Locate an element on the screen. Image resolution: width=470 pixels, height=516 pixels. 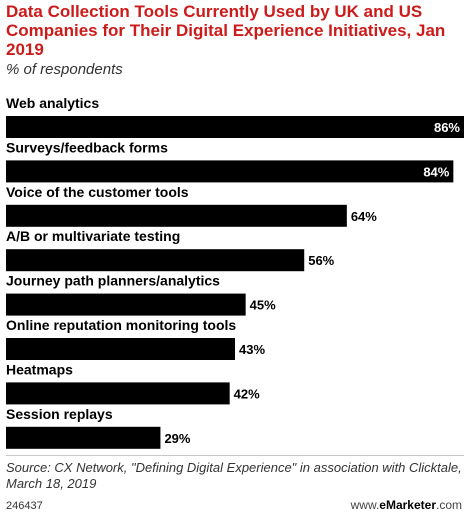
emarketer-logo: www.eMarketer.com is located at coordinates (406, 505).